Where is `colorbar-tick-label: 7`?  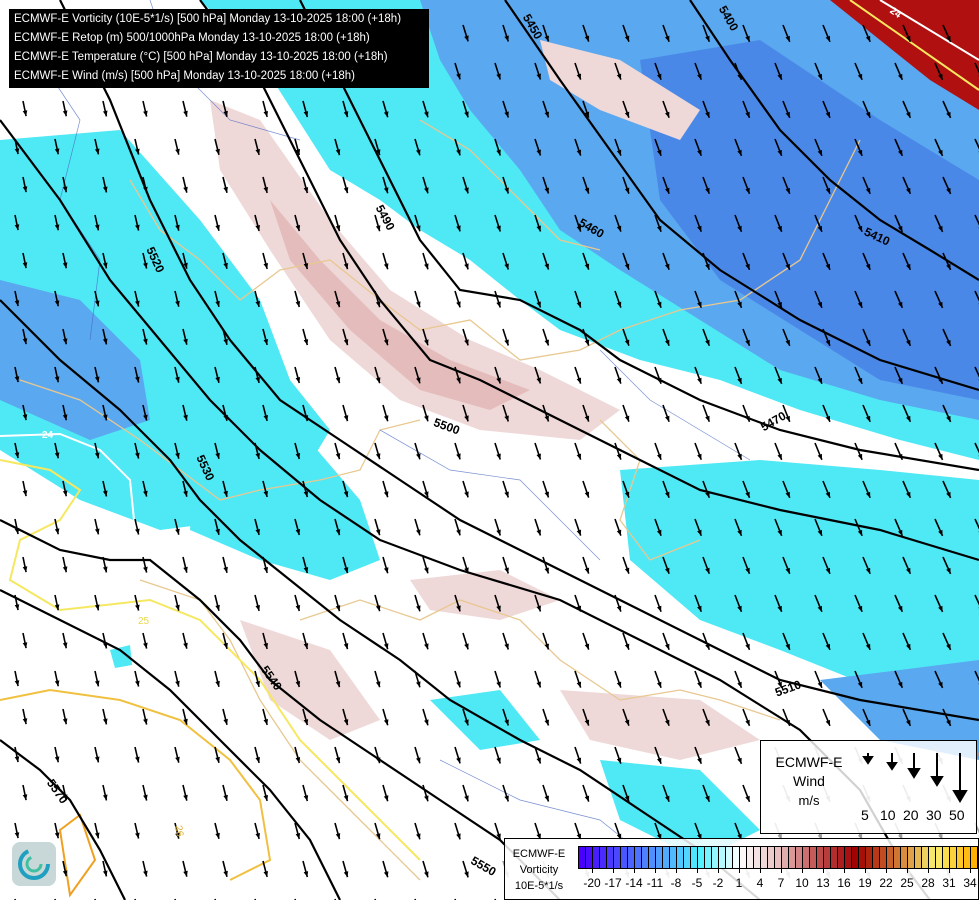 colorbar-tick-label: 7 is located at coordinates (781, 883).